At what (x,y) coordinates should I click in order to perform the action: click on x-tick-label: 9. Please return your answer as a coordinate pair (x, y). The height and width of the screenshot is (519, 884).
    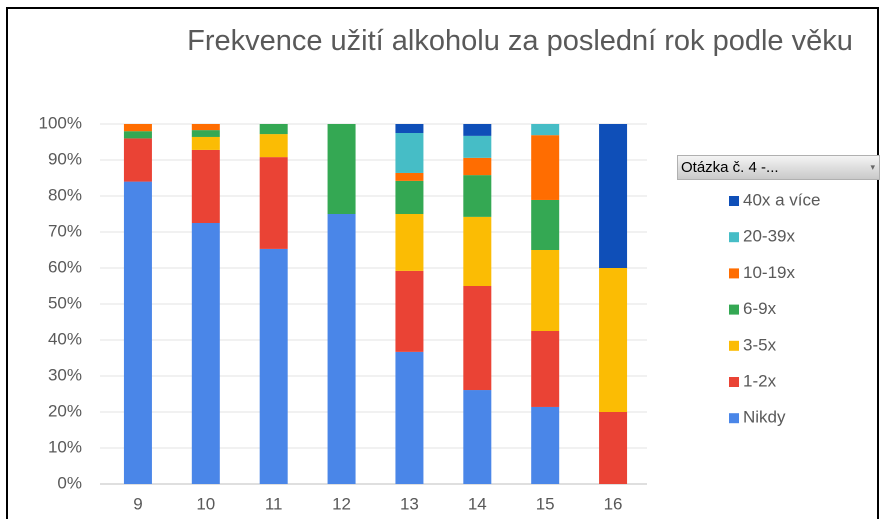
    Looking at the image, I should click on (137, 503).